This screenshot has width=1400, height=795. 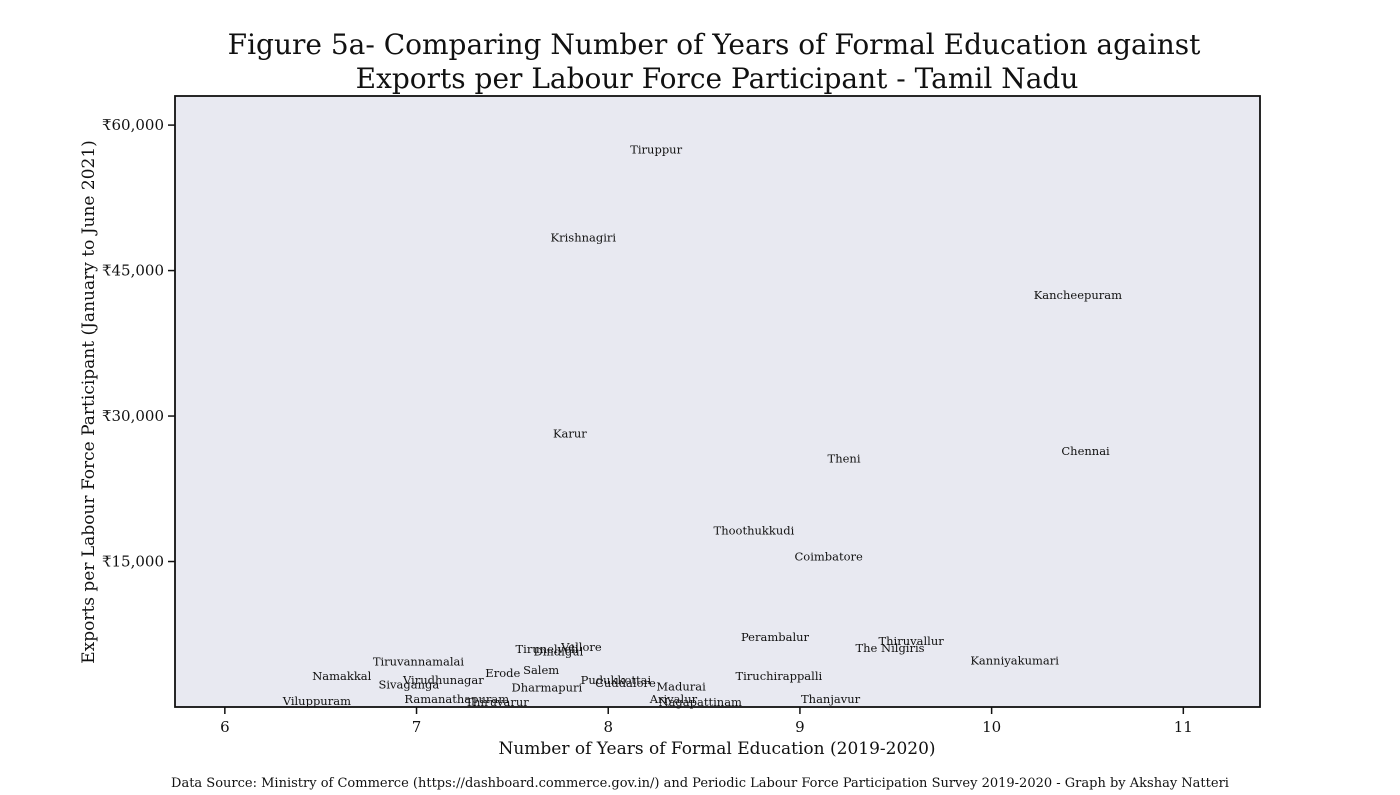 I want to click on x-axis: 6 7 8 9 10 11, so click(x=706, y=721).